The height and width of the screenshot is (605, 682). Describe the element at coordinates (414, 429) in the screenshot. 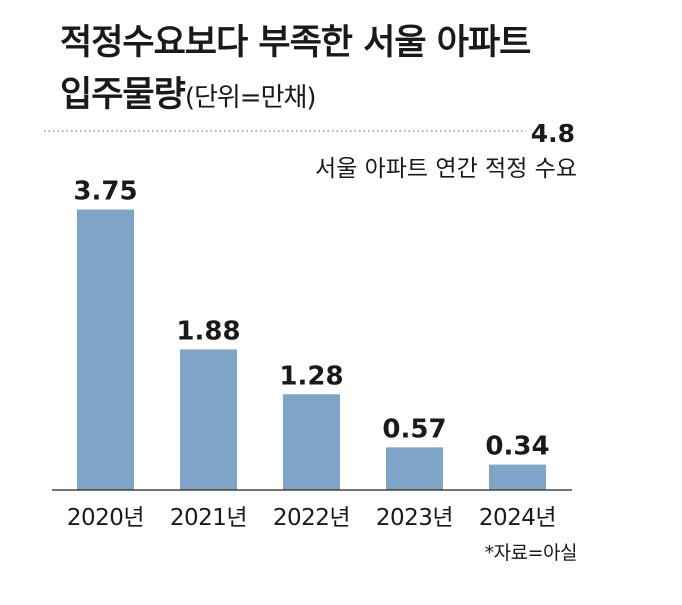

I see `bar-value-label: 0.57` at that location.